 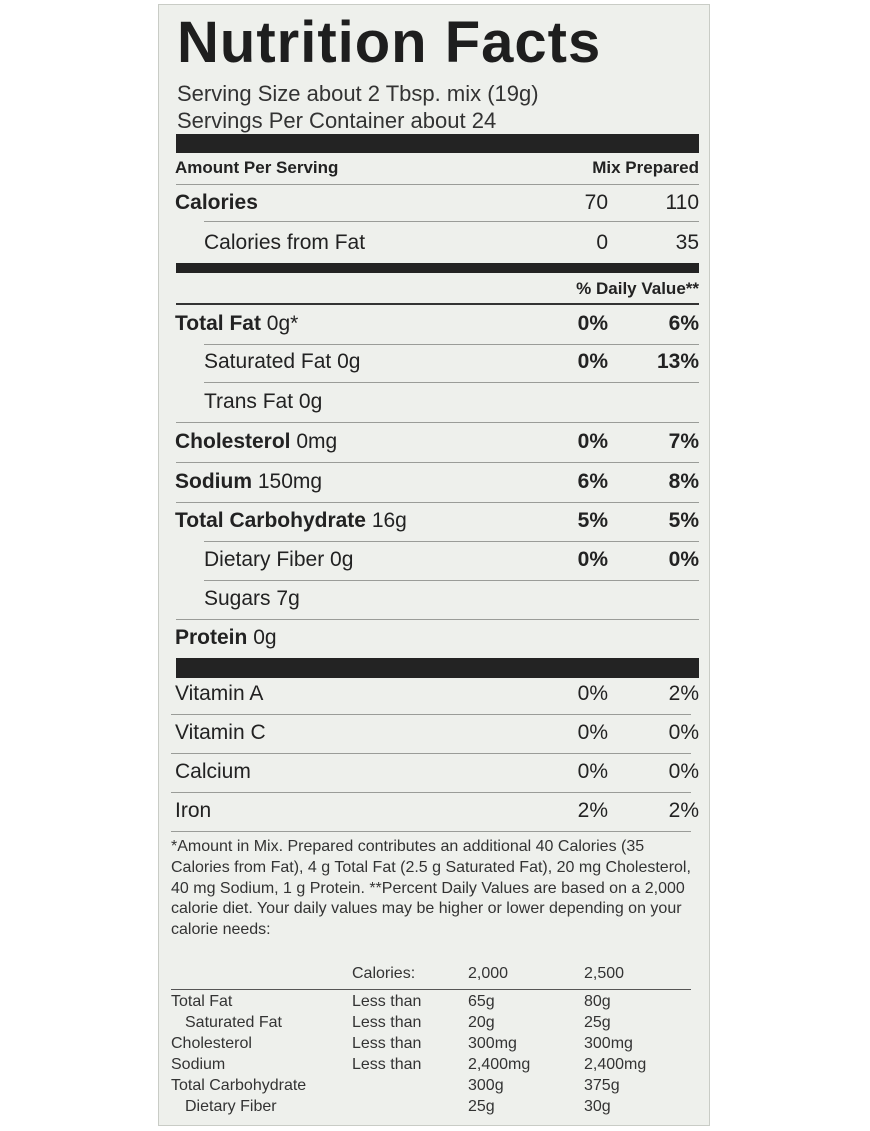 What do you see at coordinates (637, 288) in the screenshot?
I see `daily-value-label: % Daily Value**` at bounding box center [637, 288].